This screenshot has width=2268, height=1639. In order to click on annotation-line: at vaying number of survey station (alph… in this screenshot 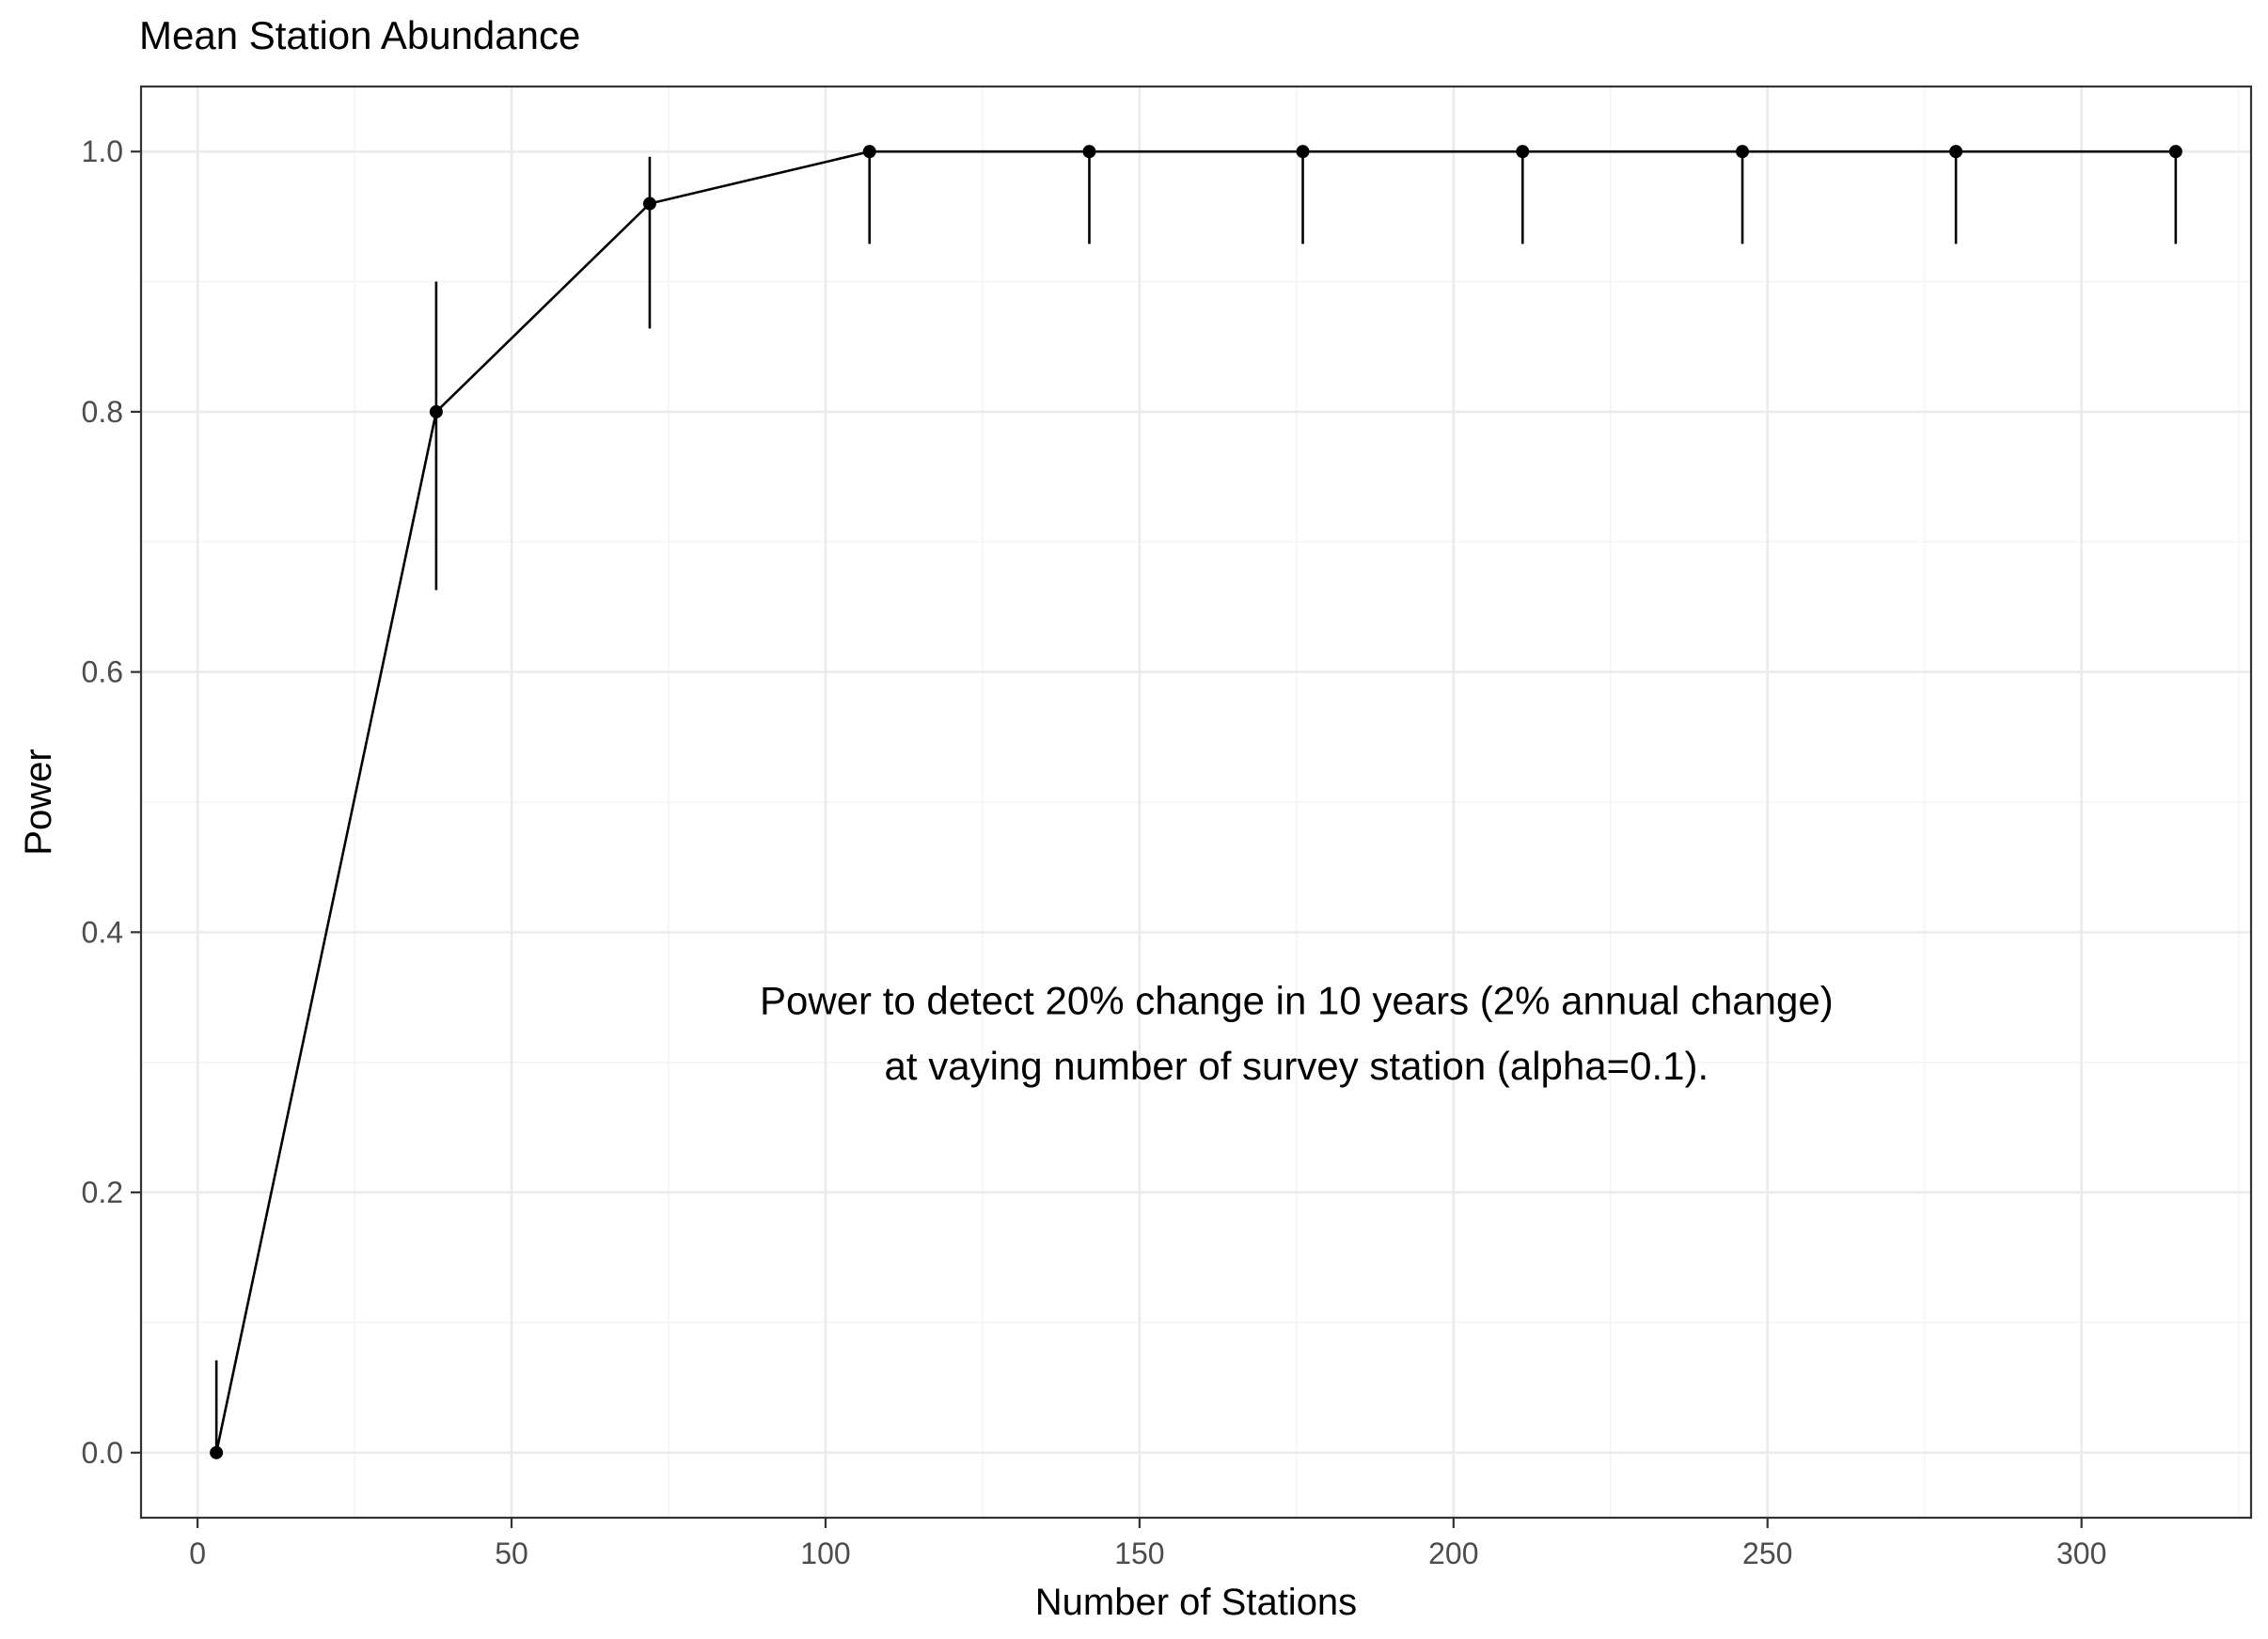, I will do `click(1297, 1066)`.